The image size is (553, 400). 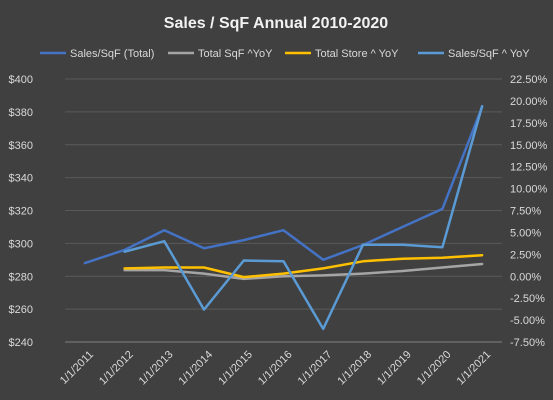 I want to click on legend-label: Sales/SqF (Total), so click(x=112, y=54).